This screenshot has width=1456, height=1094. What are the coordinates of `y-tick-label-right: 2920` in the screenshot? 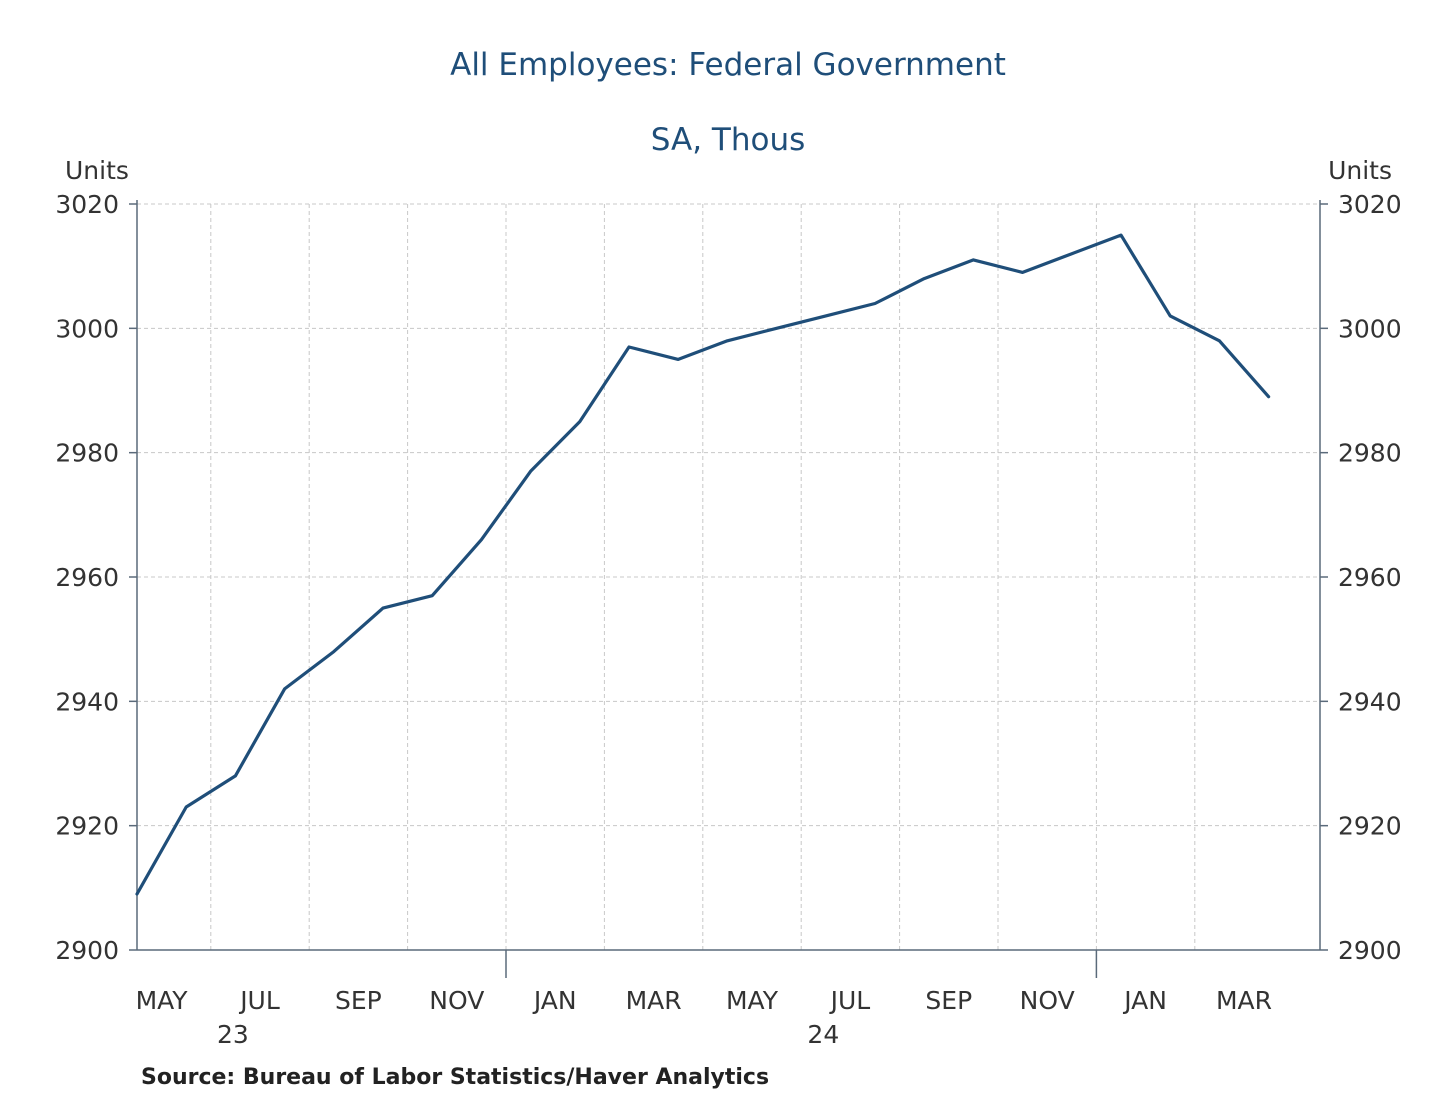 It's located at (1370, 826).